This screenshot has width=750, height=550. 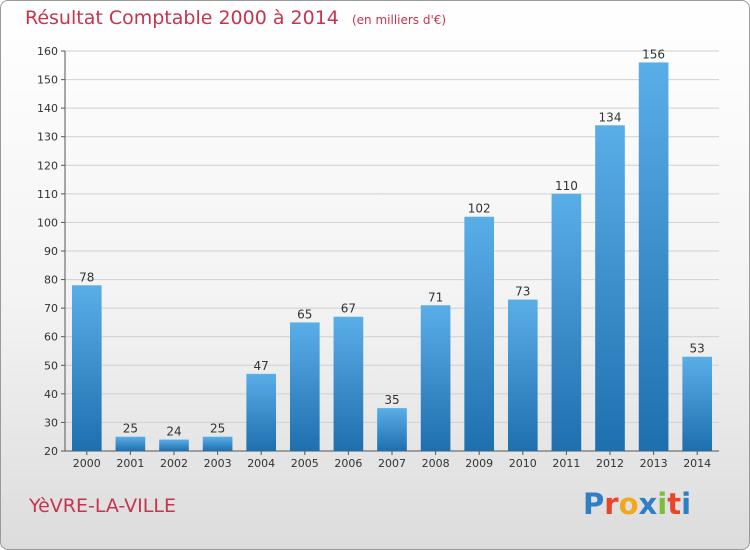 I want to click on bar-2008, so click(x=435, y=378).